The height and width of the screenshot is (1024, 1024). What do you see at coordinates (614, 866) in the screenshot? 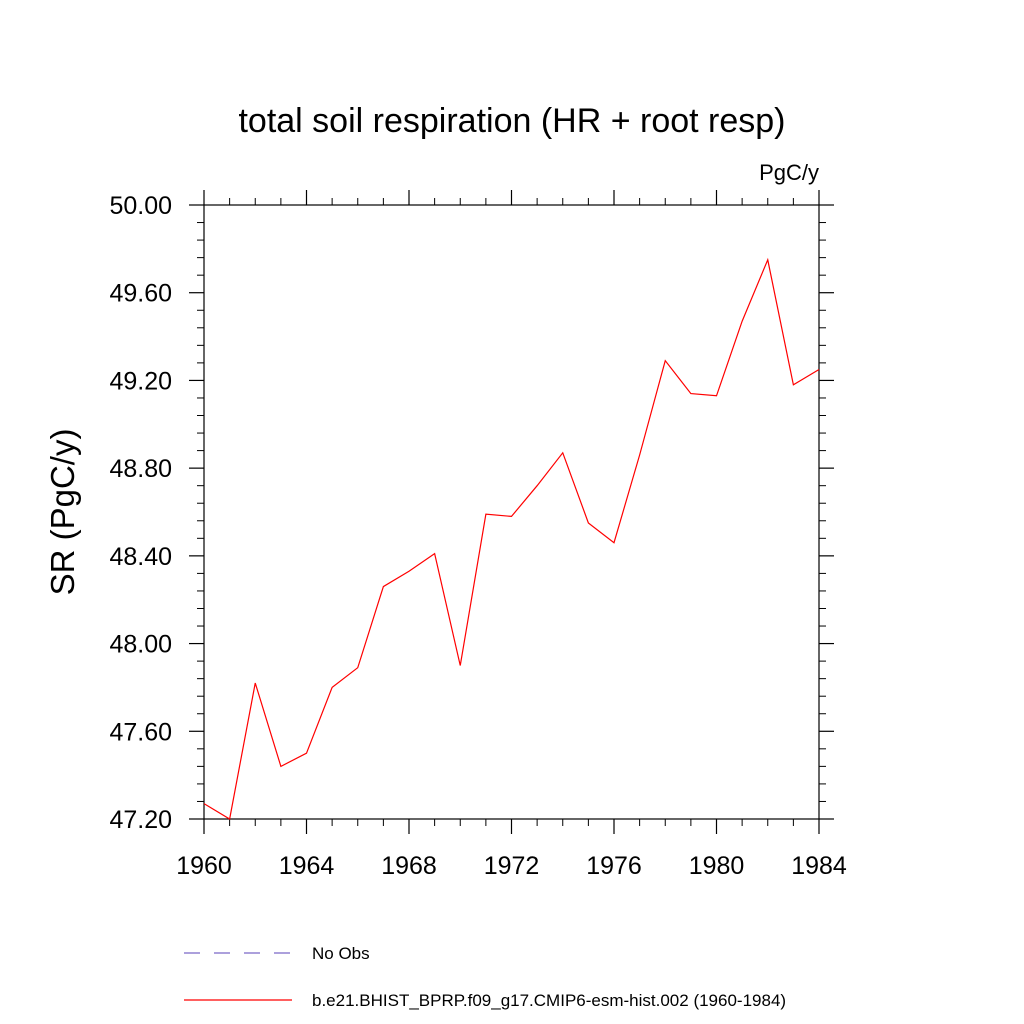
I see `x-tick-label: 1976` at bounding box center [614, 866].